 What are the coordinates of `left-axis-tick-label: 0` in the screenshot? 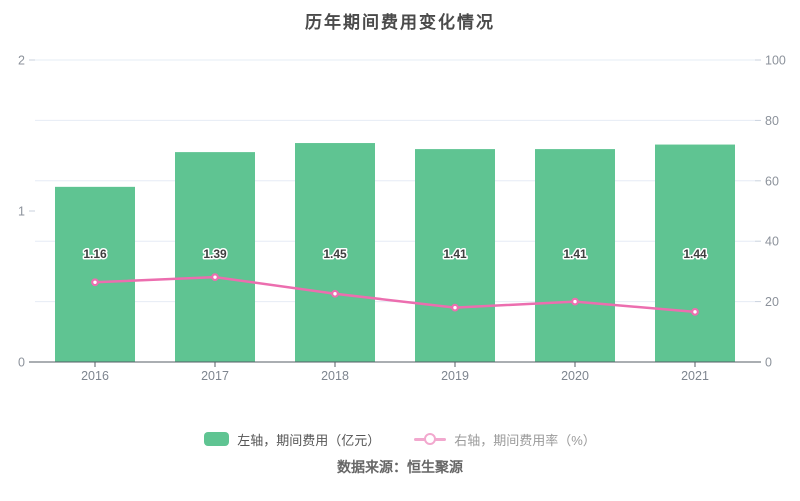 It's located at (21, 363).